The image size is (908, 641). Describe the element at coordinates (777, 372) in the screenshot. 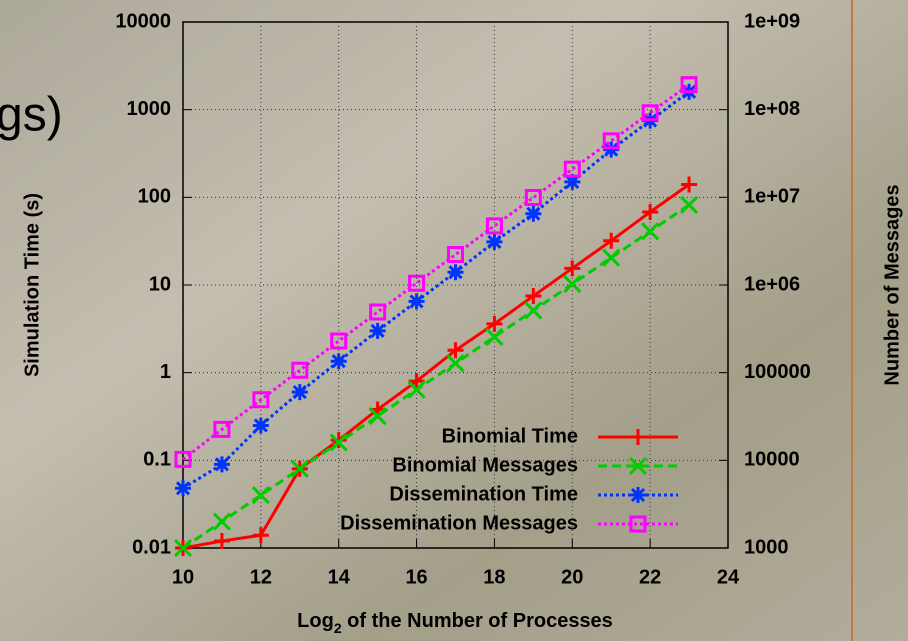

I see `y2-tick-label: 100000` at that location.